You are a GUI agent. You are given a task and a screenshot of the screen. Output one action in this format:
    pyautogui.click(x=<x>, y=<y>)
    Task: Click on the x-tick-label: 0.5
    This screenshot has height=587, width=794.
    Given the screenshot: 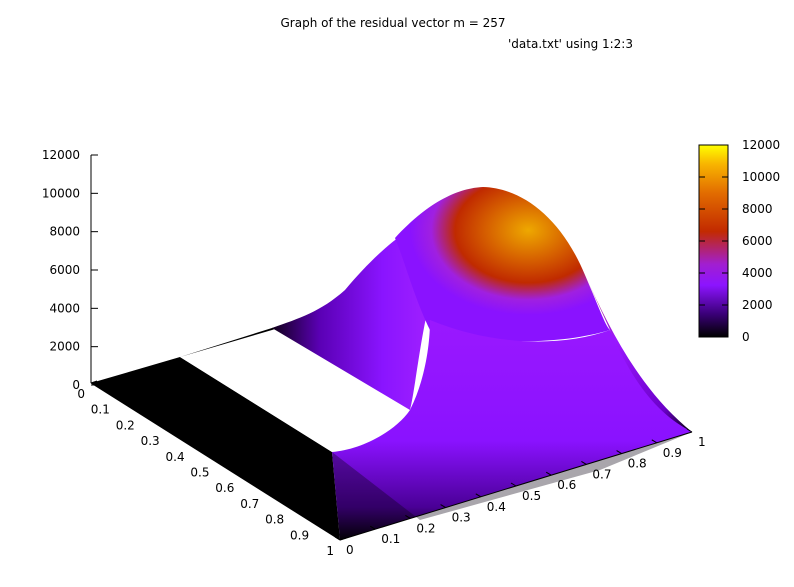 What is the action you would take?
    pyautogui.click(x=199, y=473)
    